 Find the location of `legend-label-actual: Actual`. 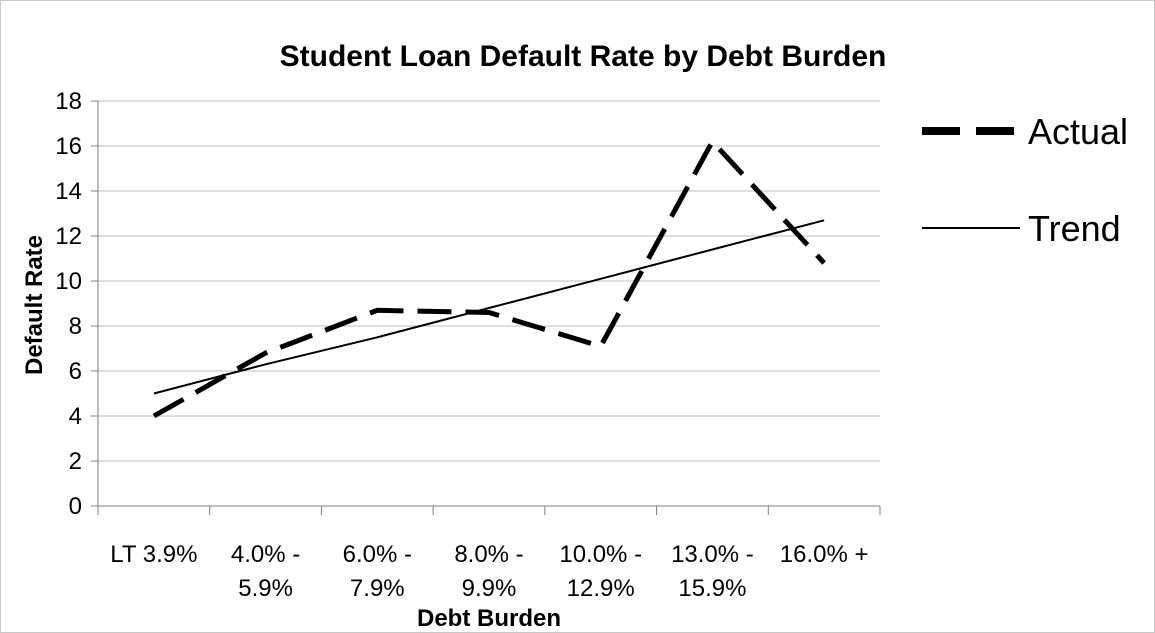

legend-label-actual: Actual is located at coordinates (1078, 131).